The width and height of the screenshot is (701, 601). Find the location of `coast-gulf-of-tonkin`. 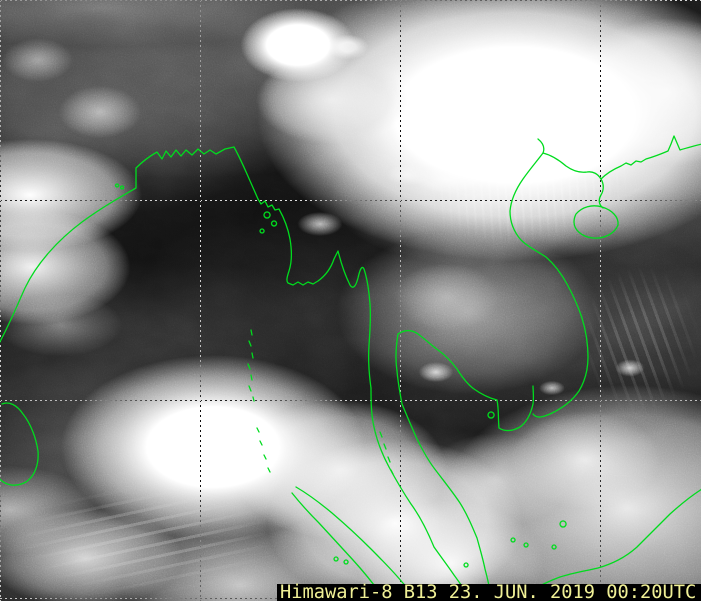

coast-gulf-of-tonkin is located at coordinates (573, 180).